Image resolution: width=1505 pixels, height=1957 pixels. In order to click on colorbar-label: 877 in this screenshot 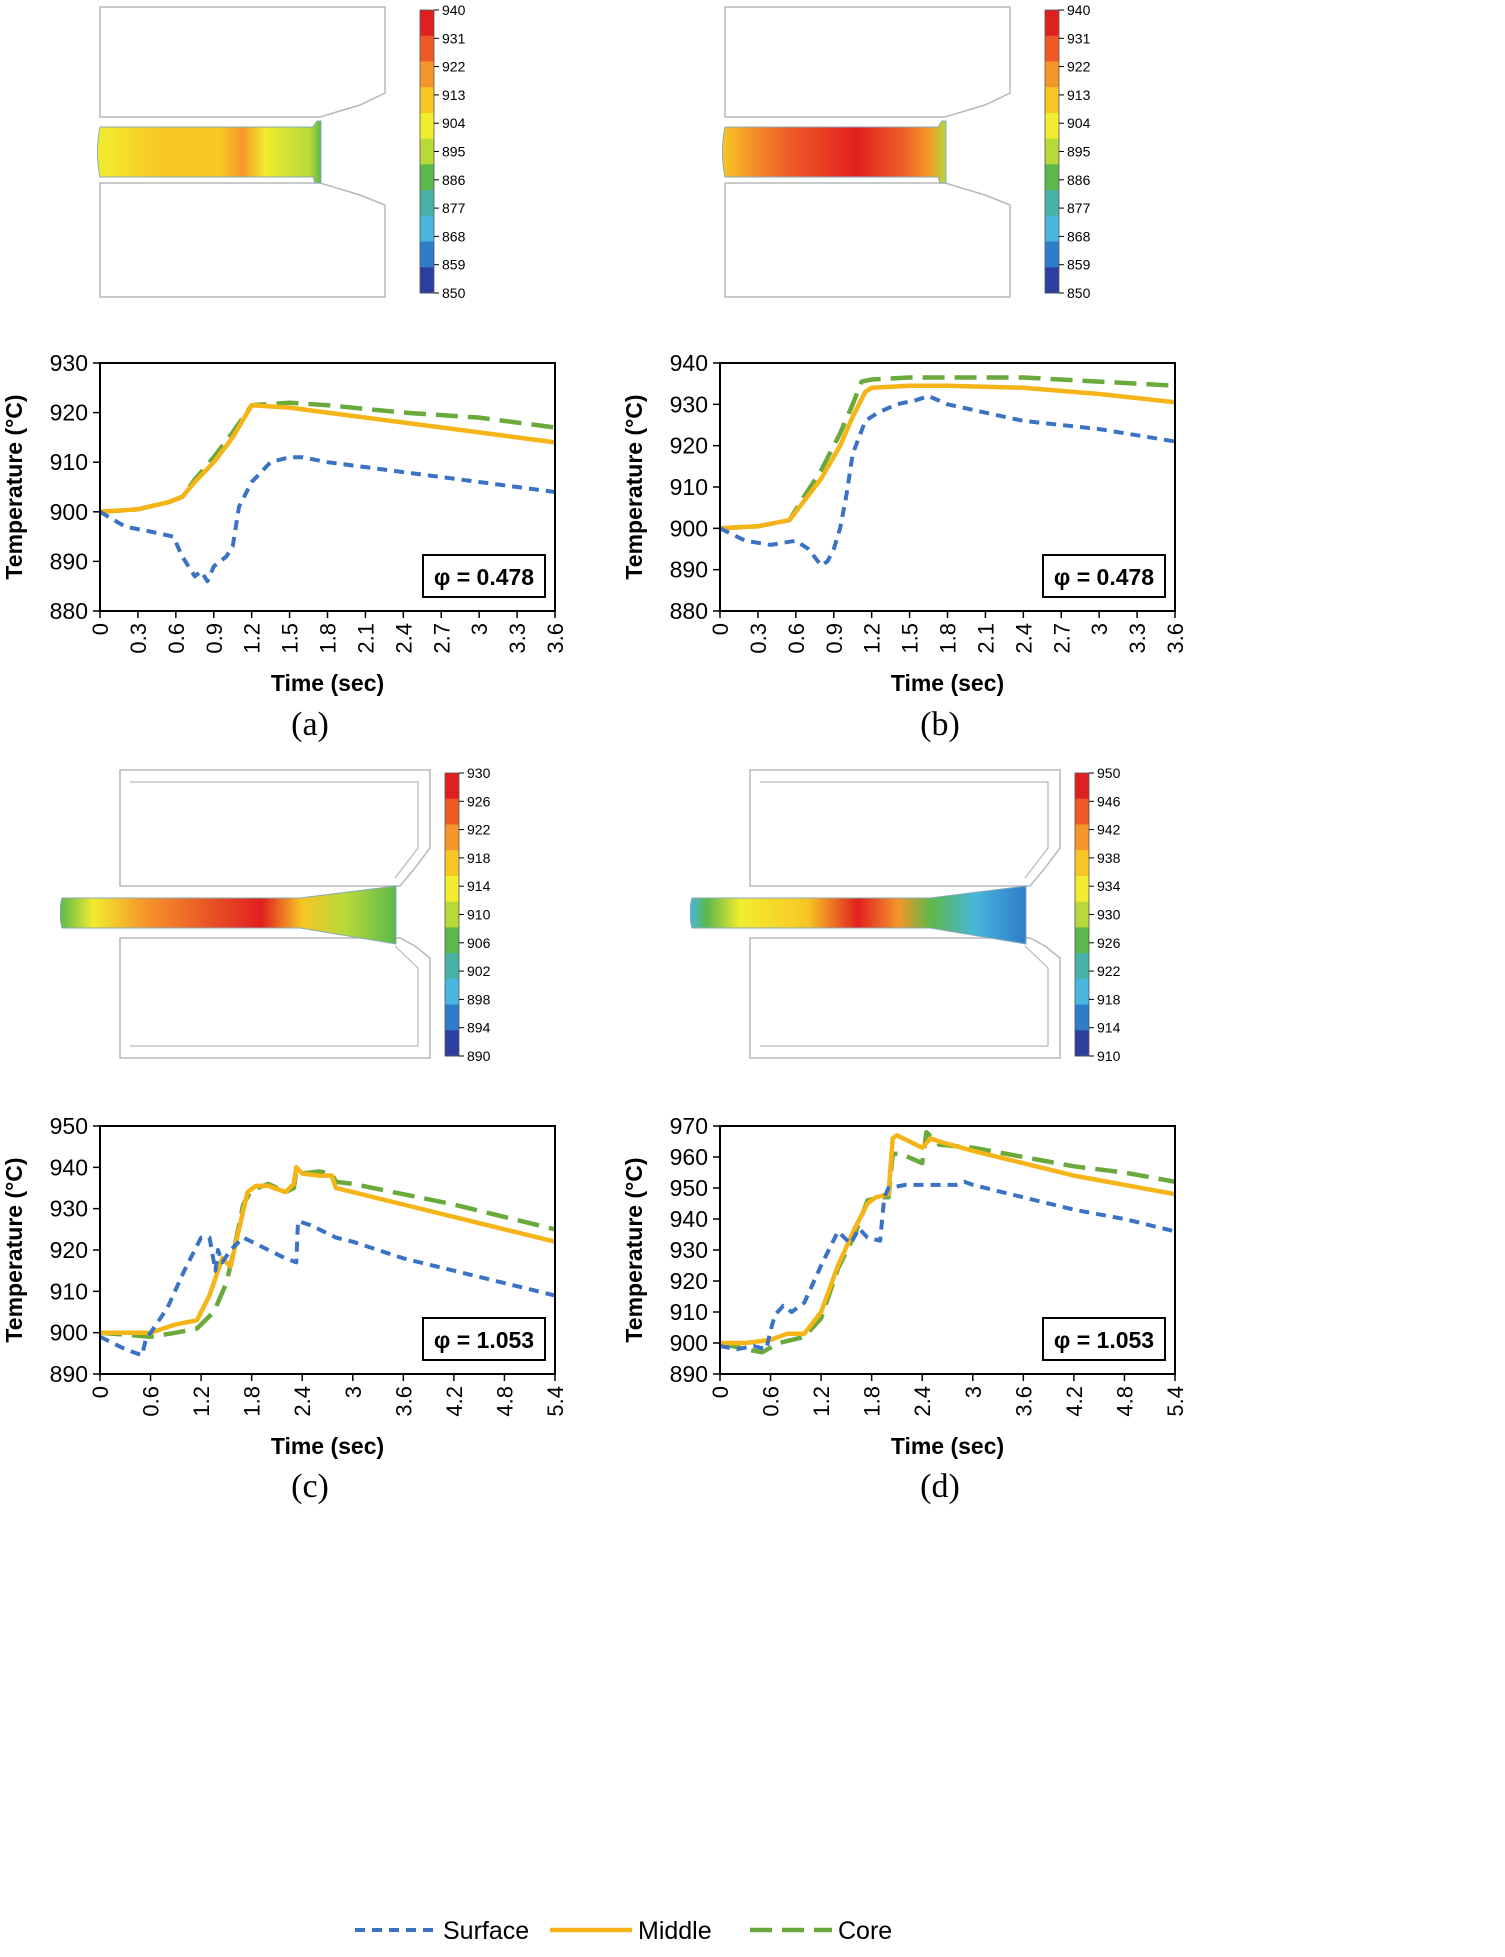, I will do `click(454, 208)`.